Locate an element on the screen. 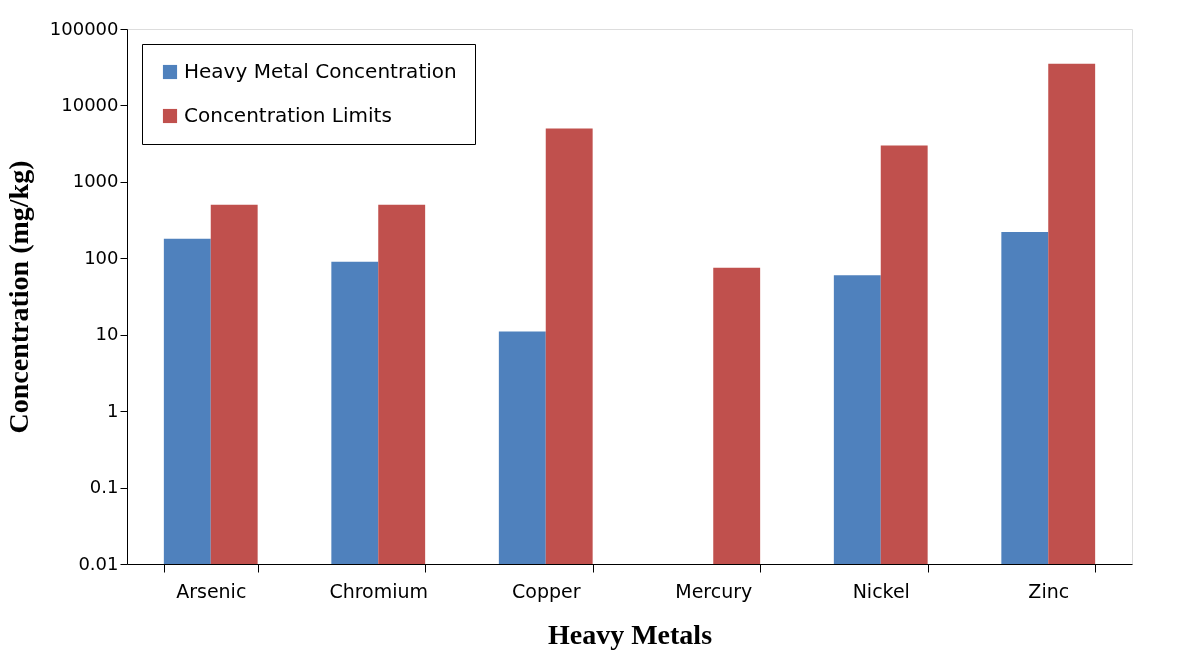 The height and width of the screenshot is (657, 1182). x-tick-label: Nickel is located at coordinates (881, 590).